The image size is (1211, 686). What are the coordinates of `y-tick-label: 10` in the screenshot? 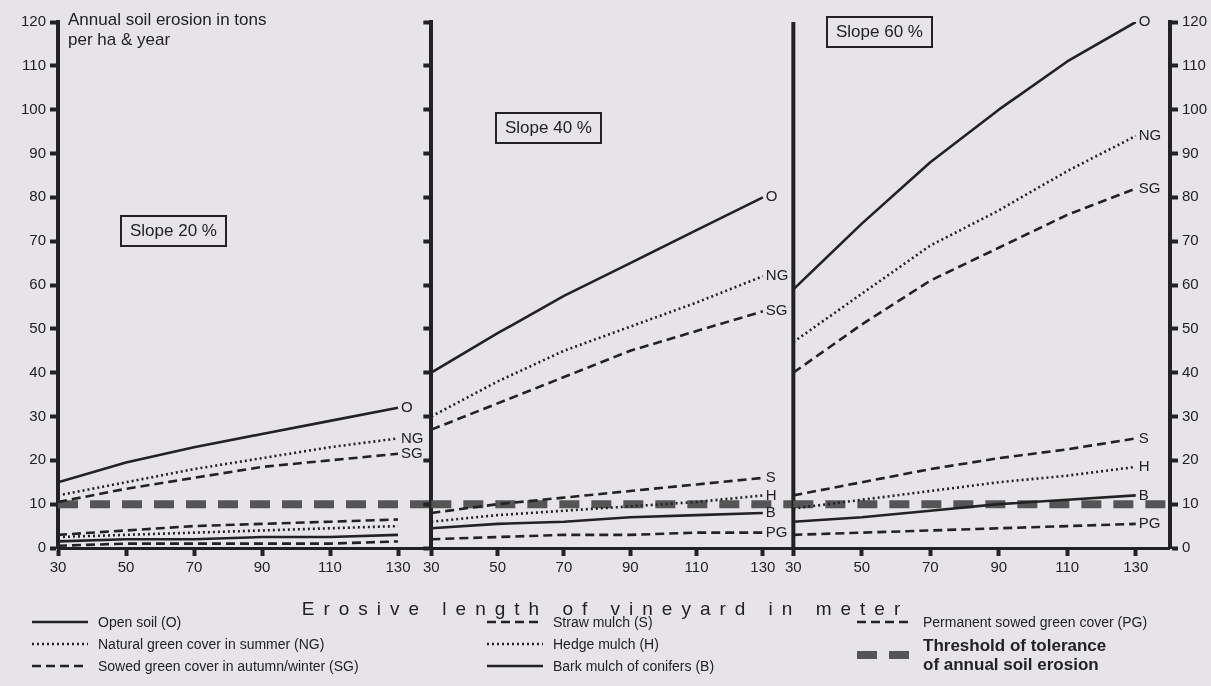 It's located at (37, 503).